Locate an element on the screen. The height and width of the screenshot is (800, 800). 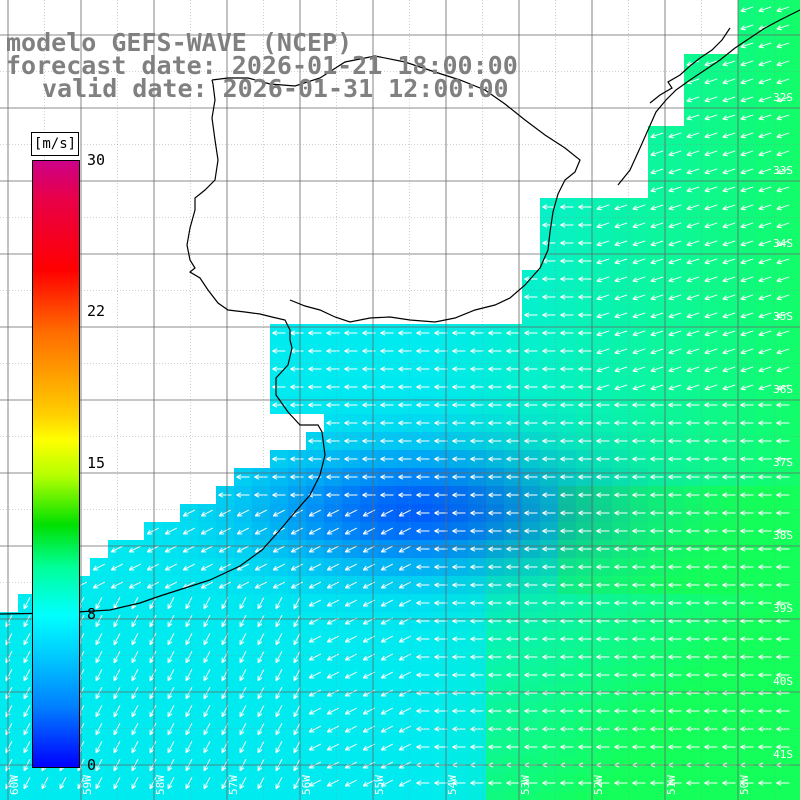
lon-label: 56W is located at coordinates (306, 785).